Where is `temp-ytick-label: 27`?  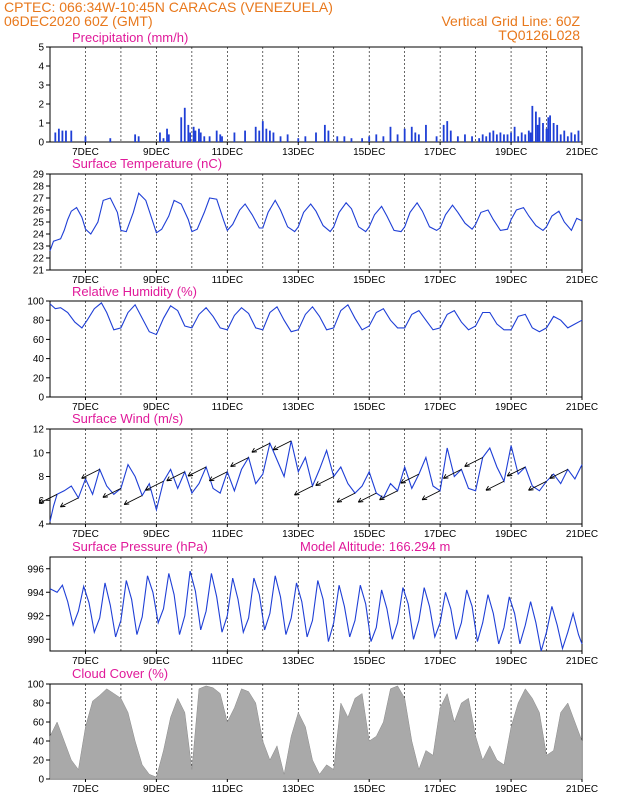
temp-ytick-label: 27 is located at coordinates (39, 199).